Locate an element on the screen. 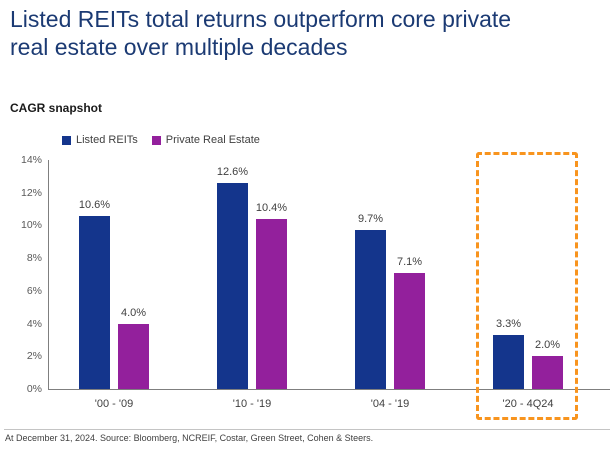  footer-divider is located at coordinates (307, 429).